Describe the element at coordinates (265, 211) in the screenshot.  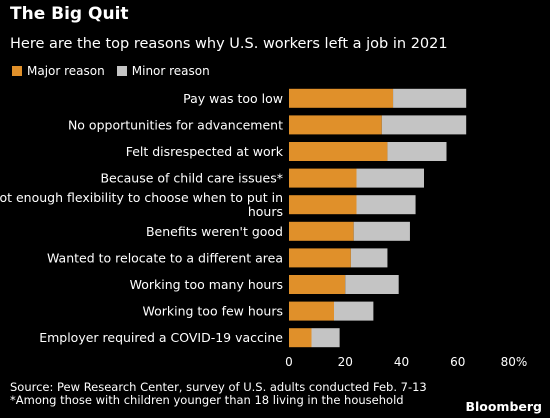
I see `category-label: hours` at that location.